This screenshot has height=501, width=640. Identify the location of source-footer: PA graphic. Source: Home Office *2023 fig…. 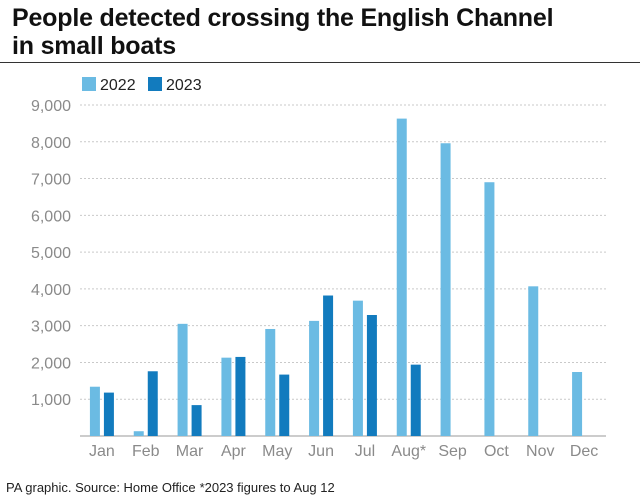
(172, 487).